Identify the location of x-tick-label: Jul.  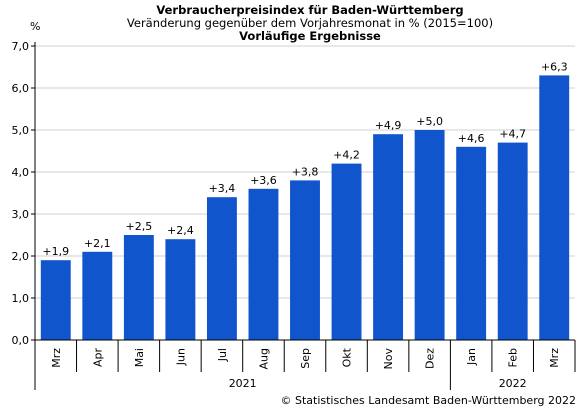
(222, 355).